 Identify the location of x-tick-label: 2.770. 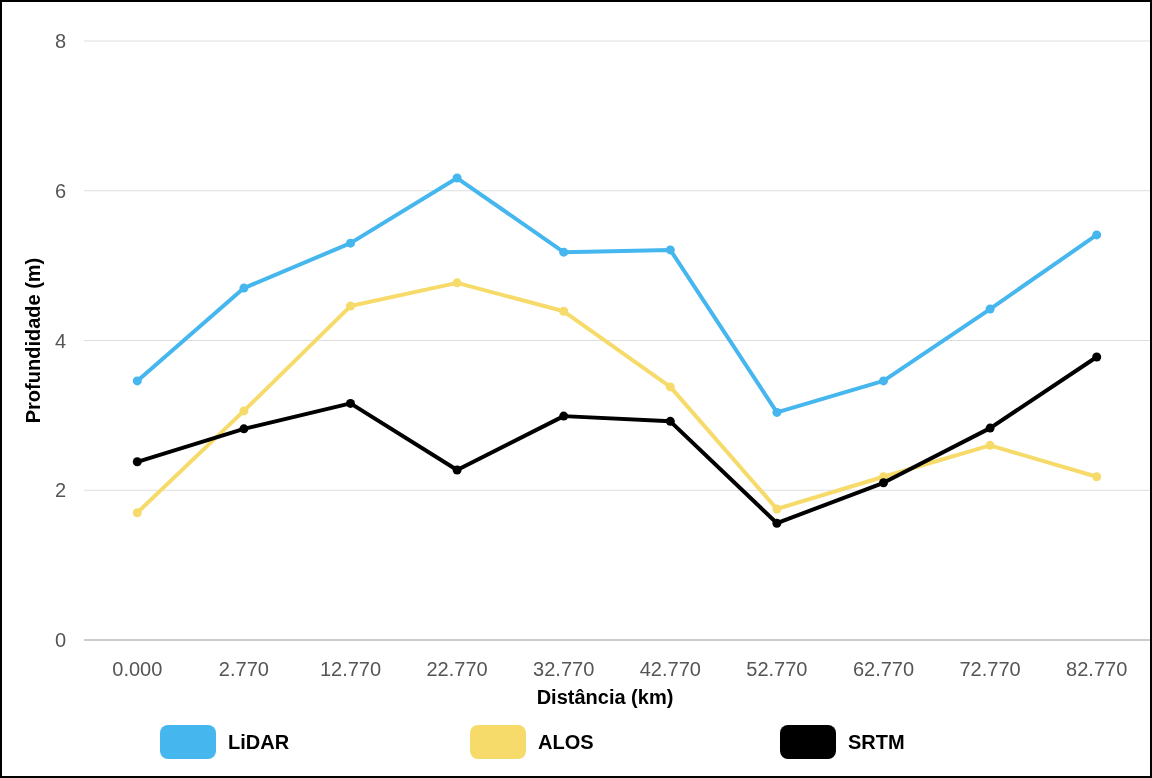
(243, 669).